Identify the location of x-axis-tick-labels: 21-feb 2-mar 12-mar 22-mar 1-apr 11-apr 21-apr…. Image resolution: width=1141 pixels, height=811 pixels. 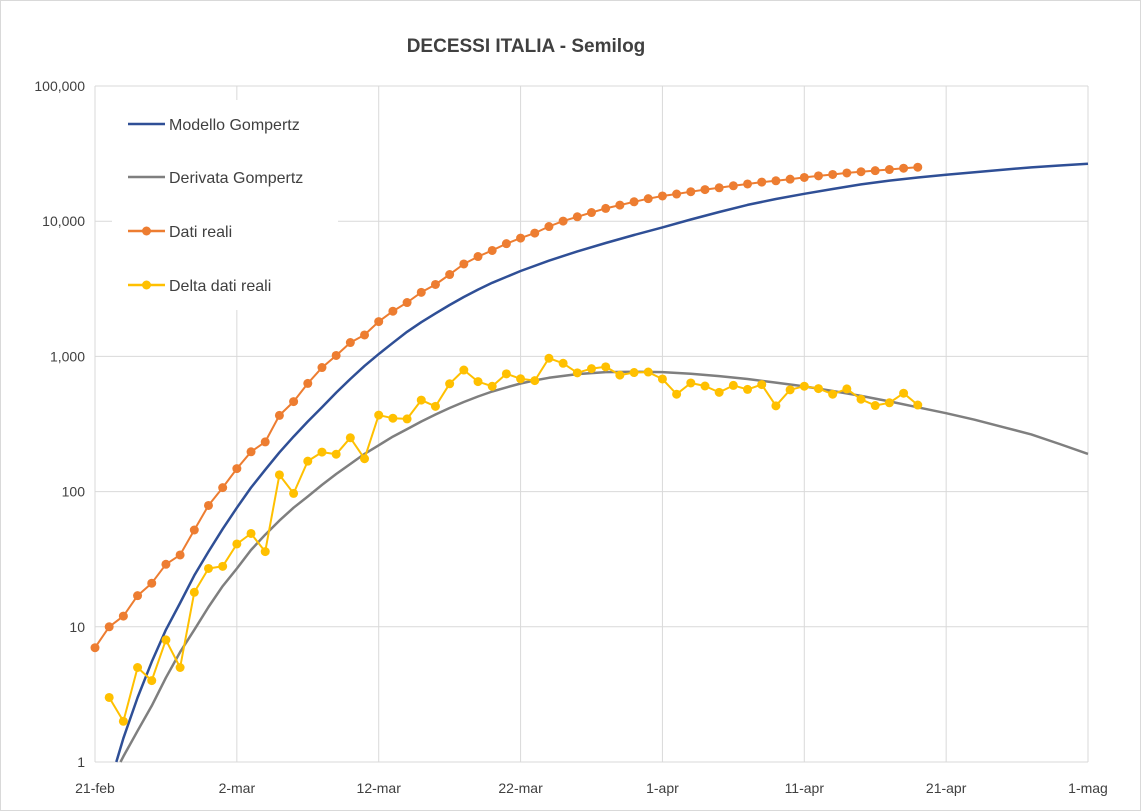
(591, 788).